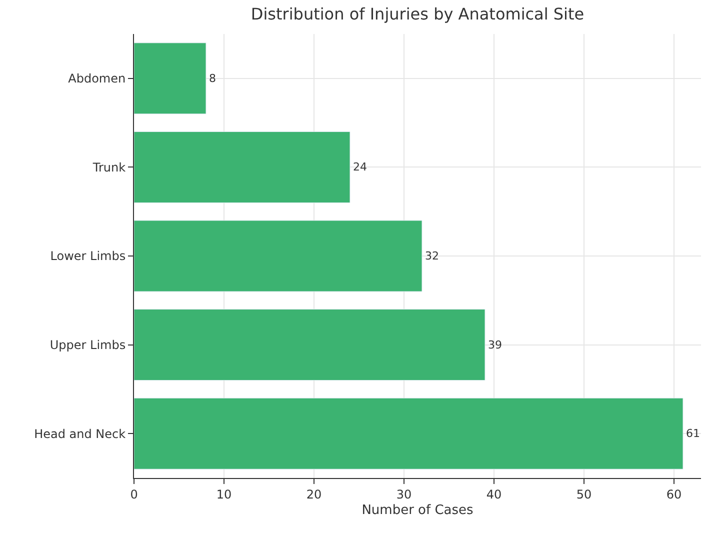  What do you see at coordinates (224, 494) in the screenshot?
I see `x-tick-label: 10` at bounding box center [224, 494].